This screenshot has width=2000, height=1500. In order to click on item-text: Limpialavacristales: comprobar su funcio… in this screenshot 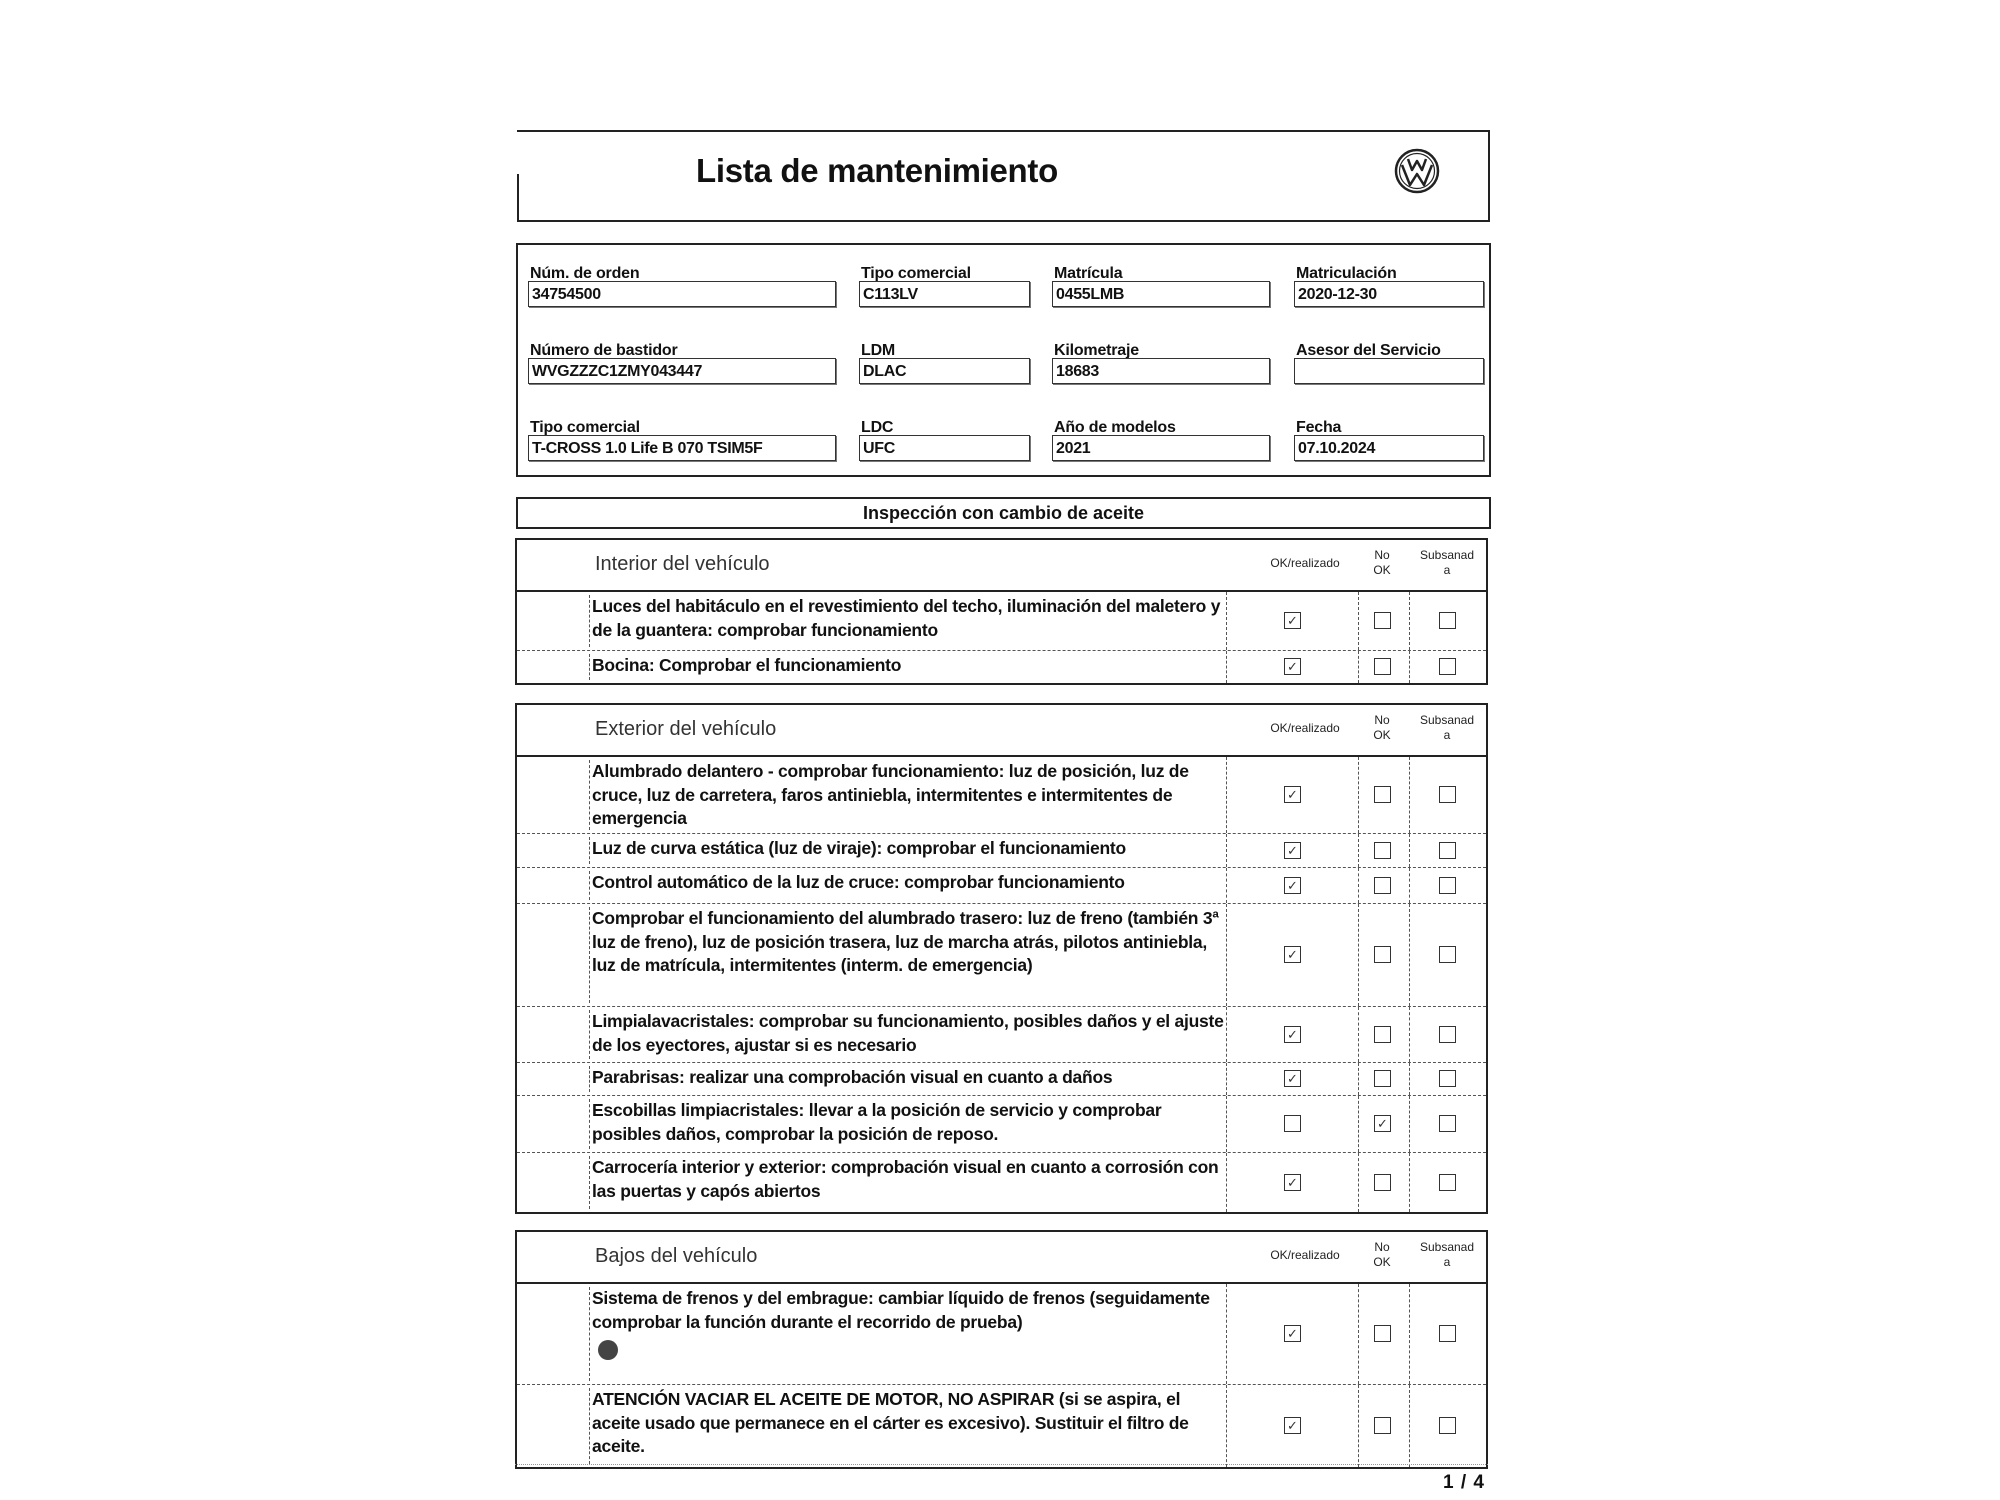, I will do `click(908, 1033)`.